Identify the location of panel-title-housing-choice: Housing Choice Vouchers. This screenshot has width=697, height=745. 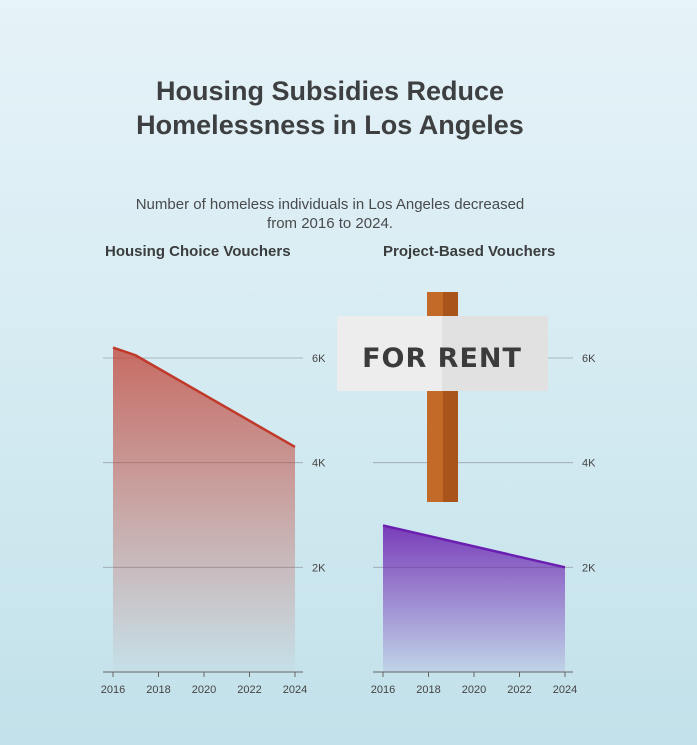
(198, 251).